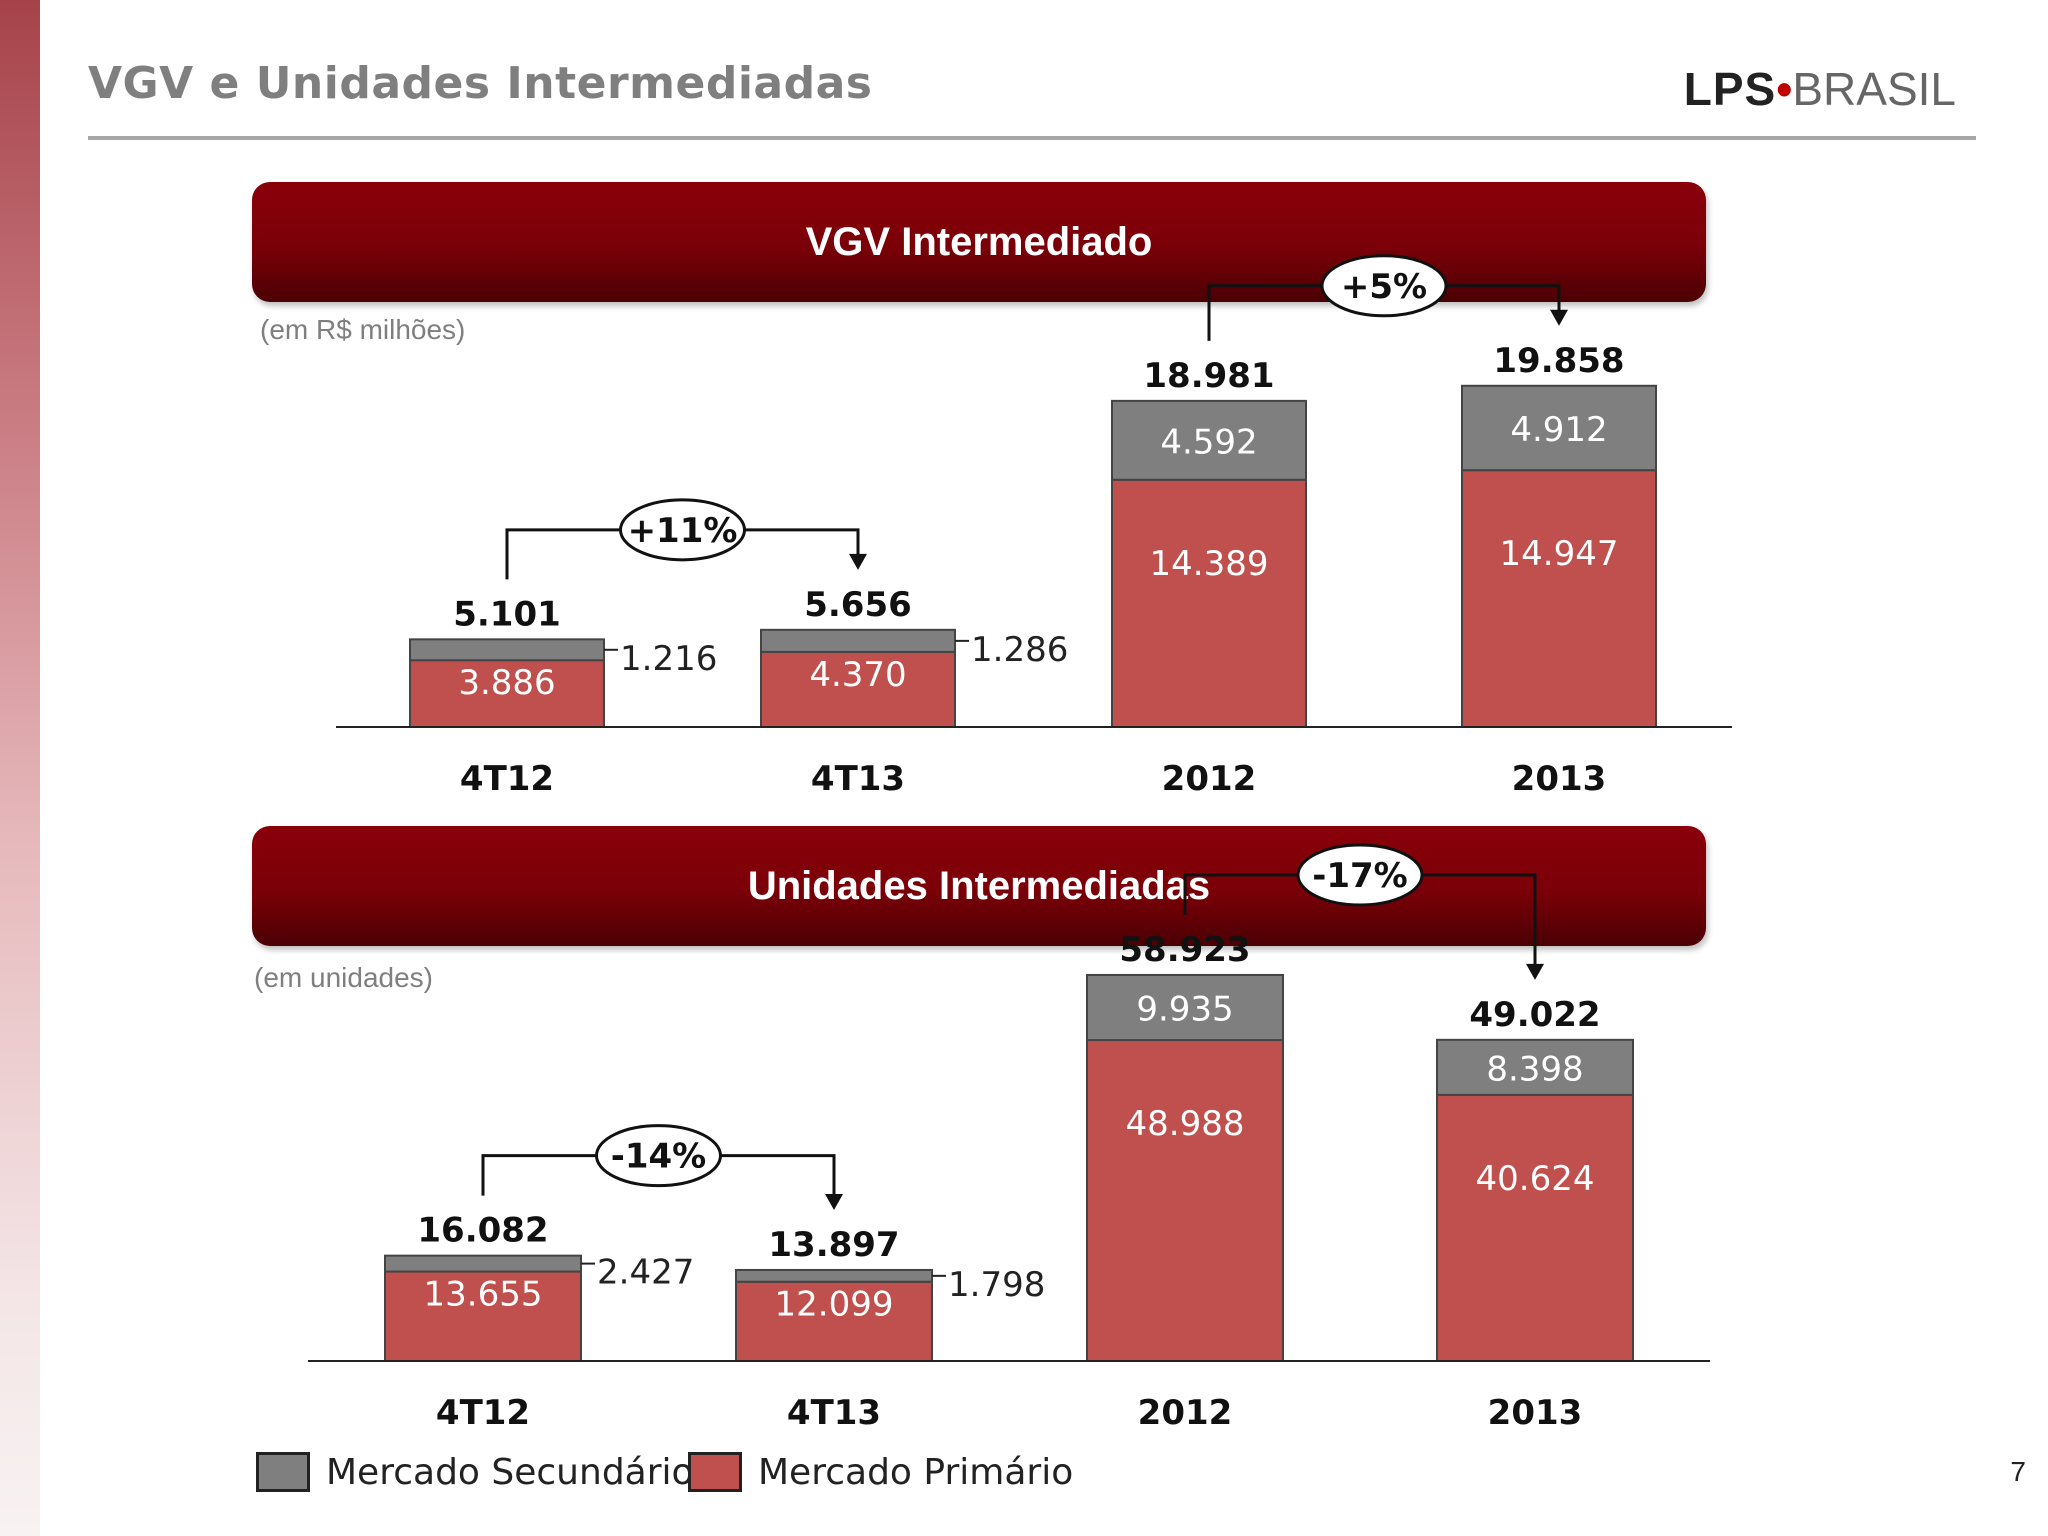 Image resolution: width=2048 pixels, height=1536 pixels. I want to click on label-total-4T12: 16.082, so click(482, 1231).